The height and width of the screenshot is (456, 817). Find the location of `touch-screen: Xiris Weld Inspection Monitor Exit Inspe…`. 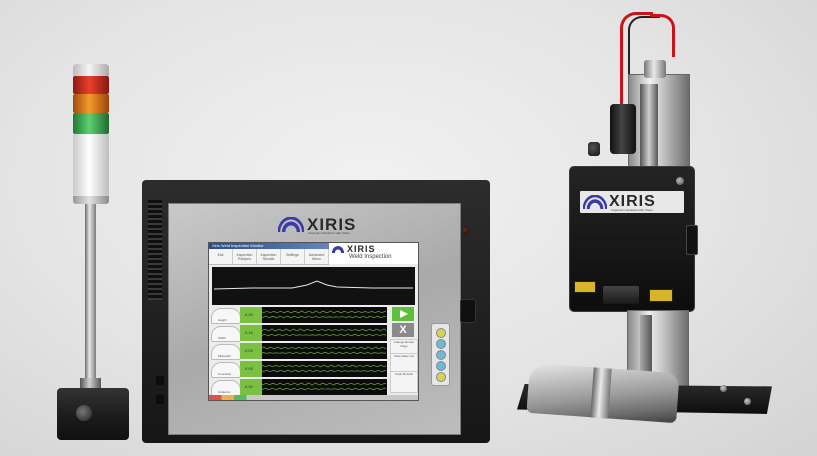

touch-screen: Xiris Weld Inspection Monitor Exit Inspe… is located at coordinates (313, 321).